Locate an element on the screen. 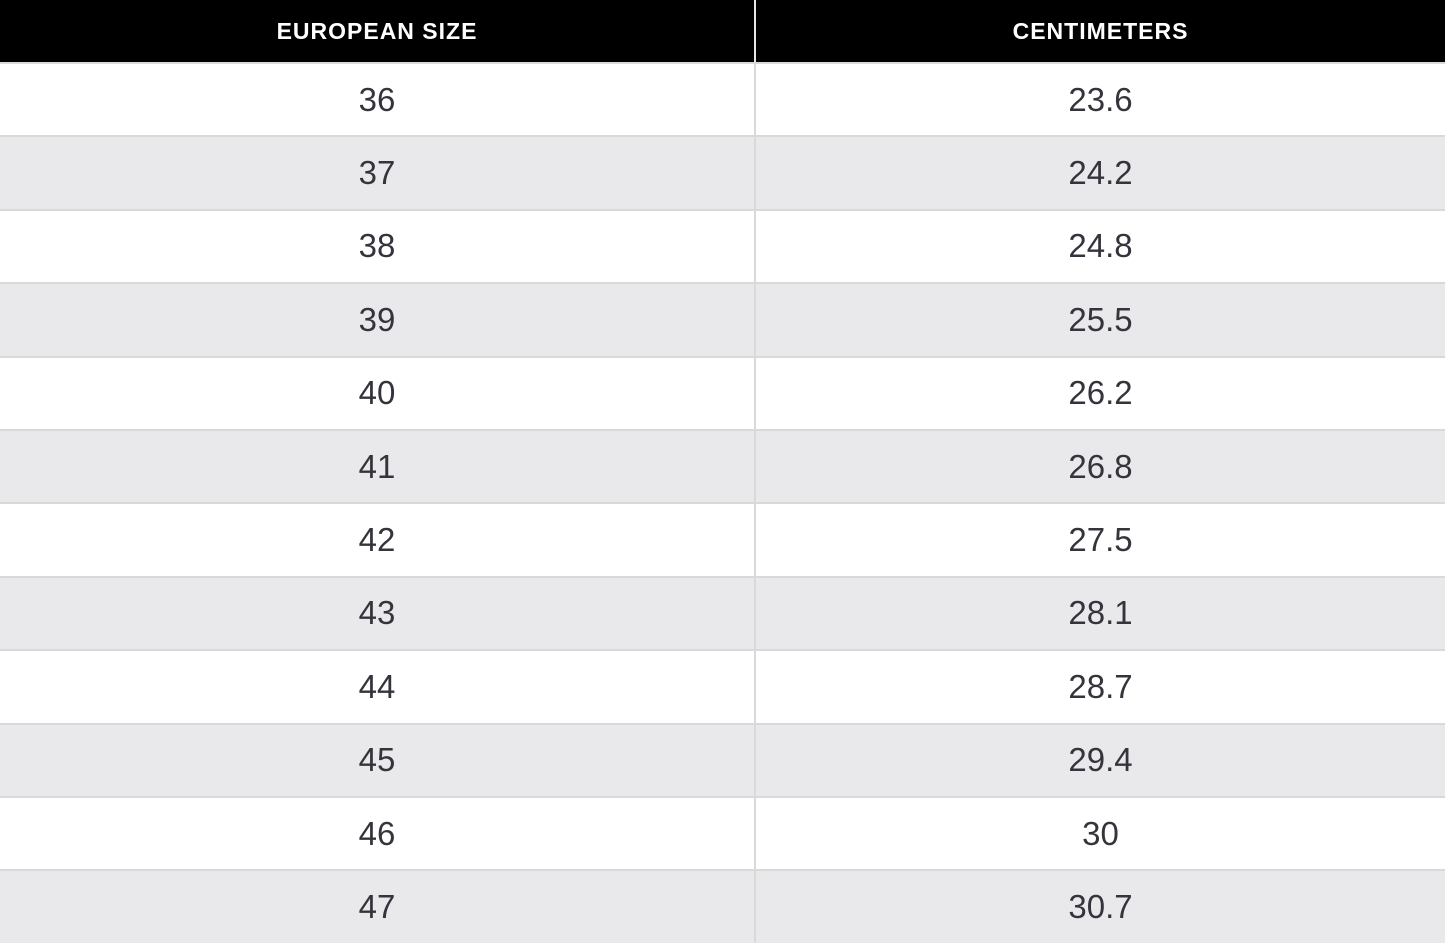 This screenshot has height=943, width=1445. table-row: 38 24.8 is located at coordinates (722, 245).